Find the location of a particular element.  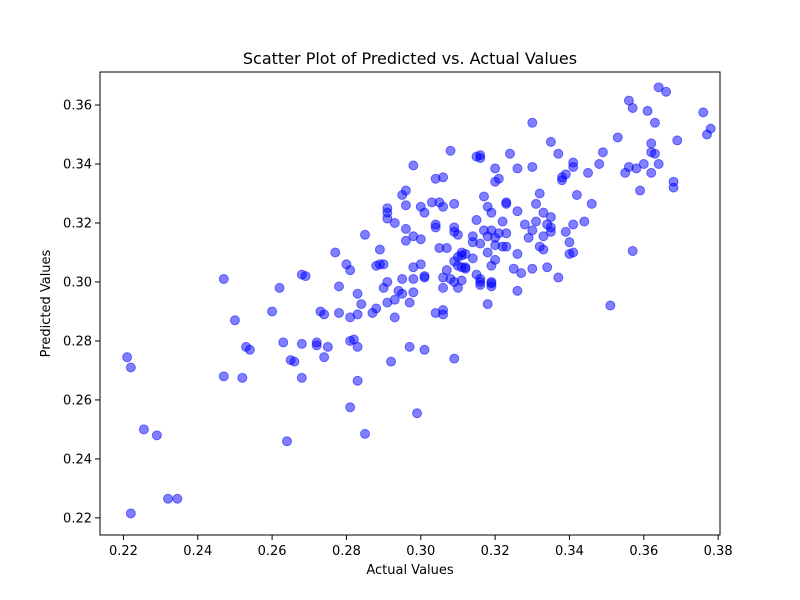

x-axis-label: Actual Values is located at coordinates (410, 570).